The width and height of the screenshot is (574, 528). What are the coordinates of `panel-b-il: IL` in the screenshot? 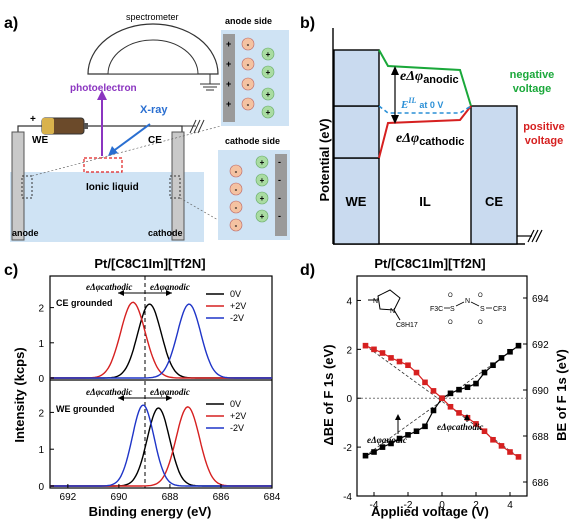 It's located at (425, 201).